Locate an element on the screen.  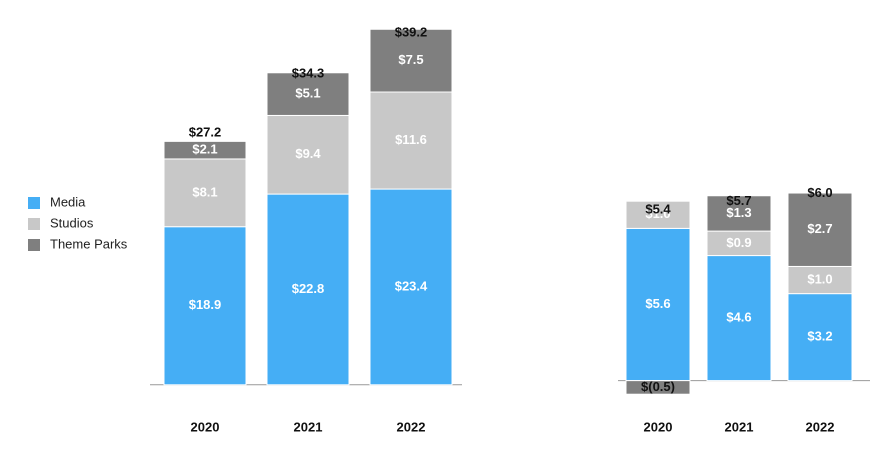
value-label: $5.1 is located at coordinates (307, 93).